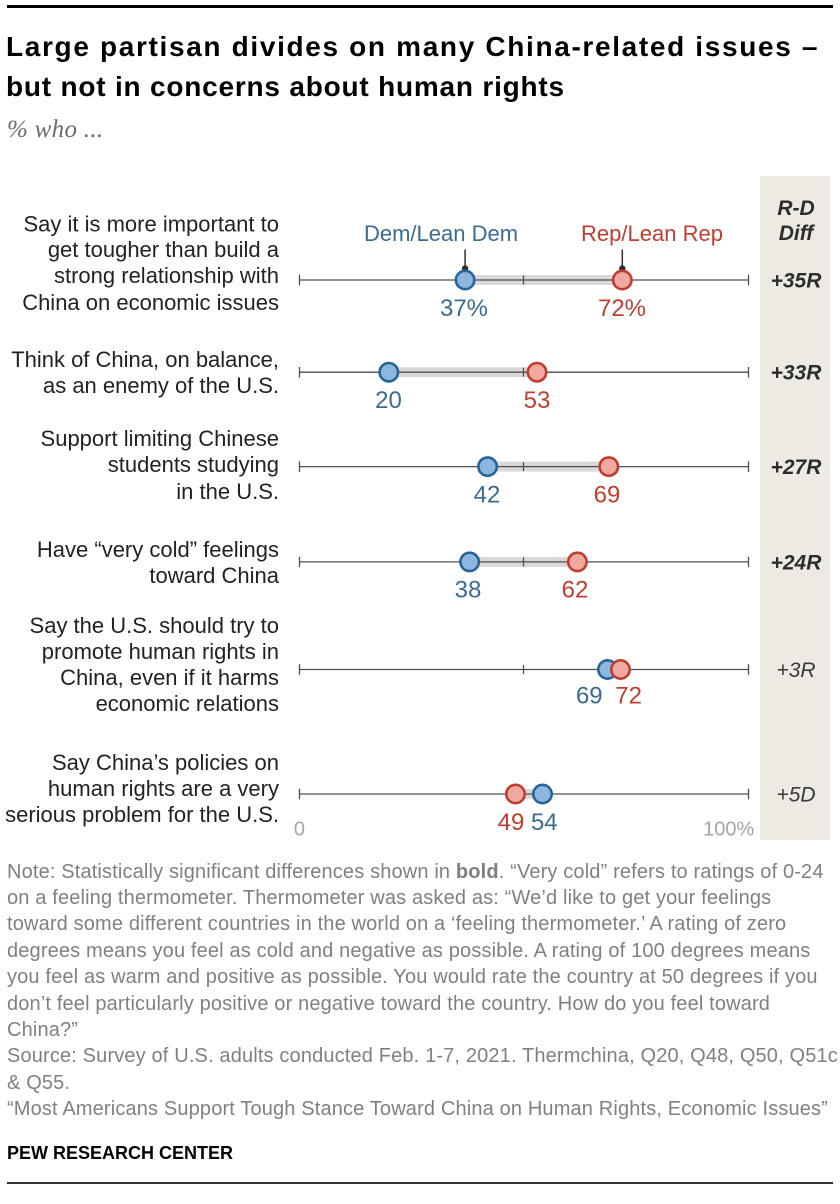  Describe the element at coordinates (797, 281) in the screenshot. I see `svg-text: +35R` at that location.